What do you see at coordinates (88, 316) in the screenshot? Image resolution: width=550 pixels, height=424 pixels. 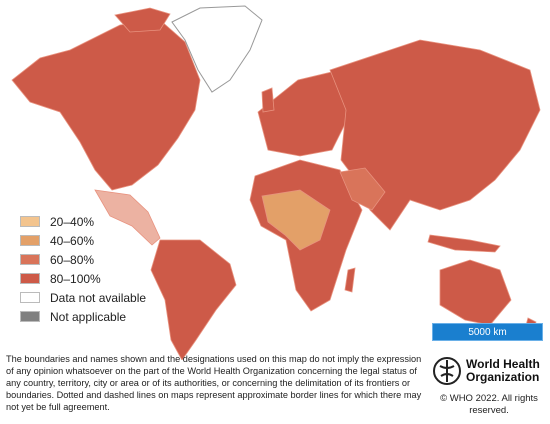 I see `legend-label: Not applicable` at bounding box center [88, 316].